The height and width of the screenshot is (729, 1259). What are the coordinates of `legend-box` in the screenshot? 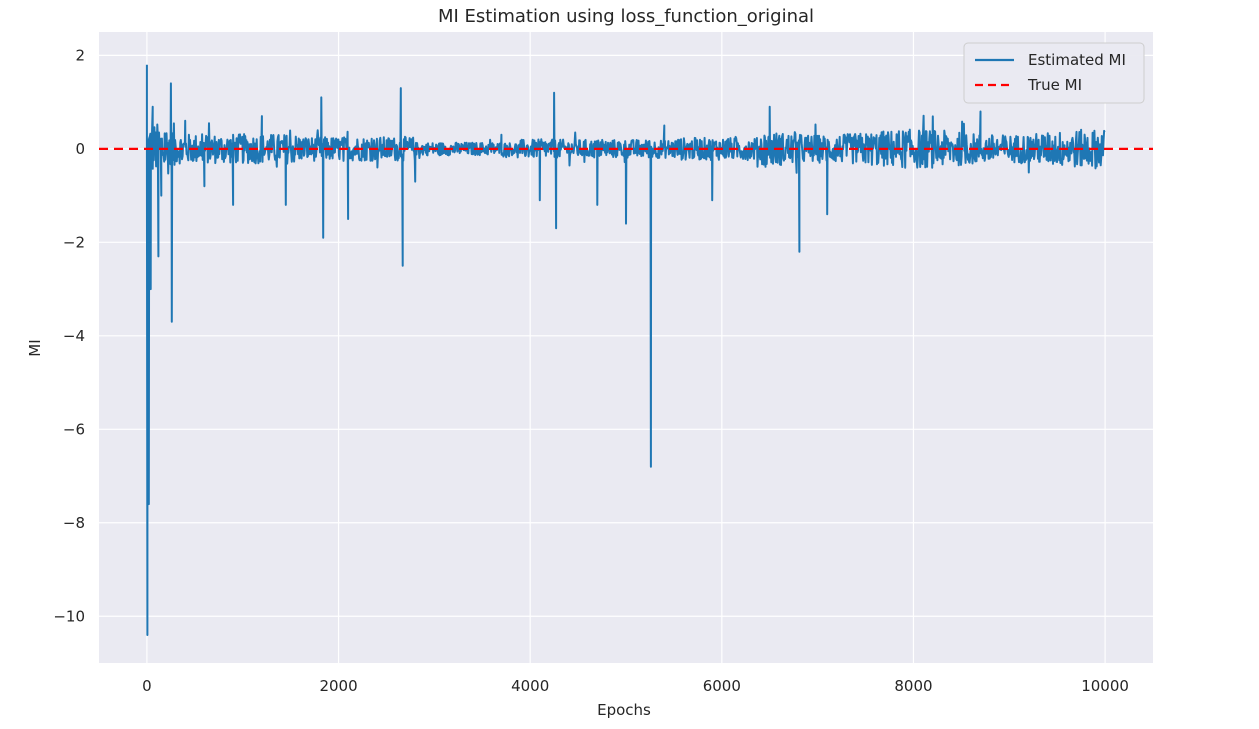 It's located at (1054, 73).